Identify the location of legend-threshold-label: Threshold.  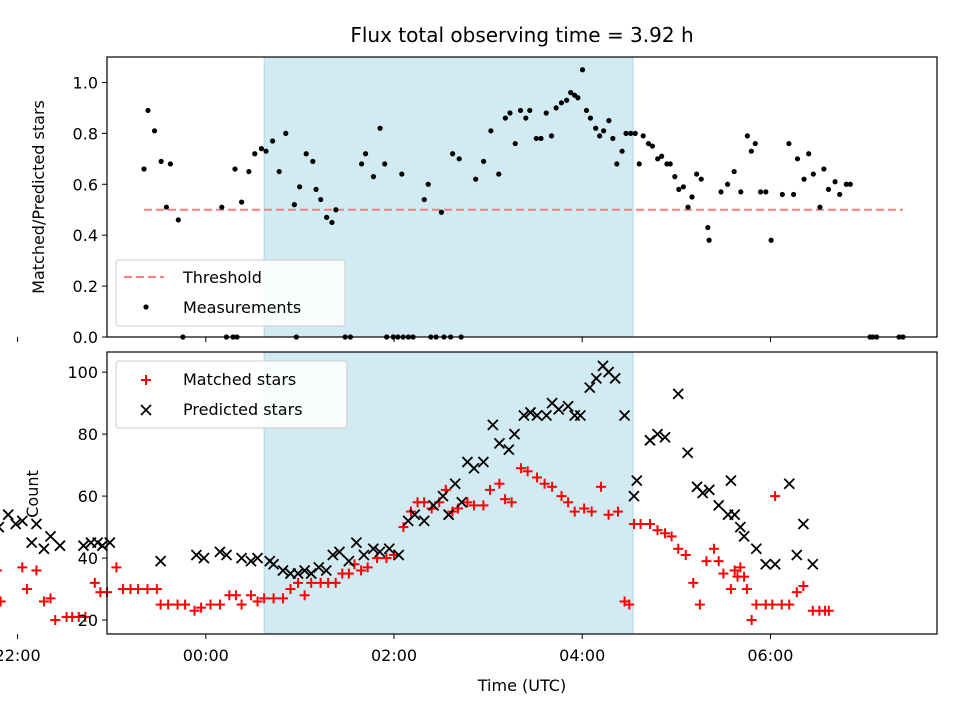
(222, 277).